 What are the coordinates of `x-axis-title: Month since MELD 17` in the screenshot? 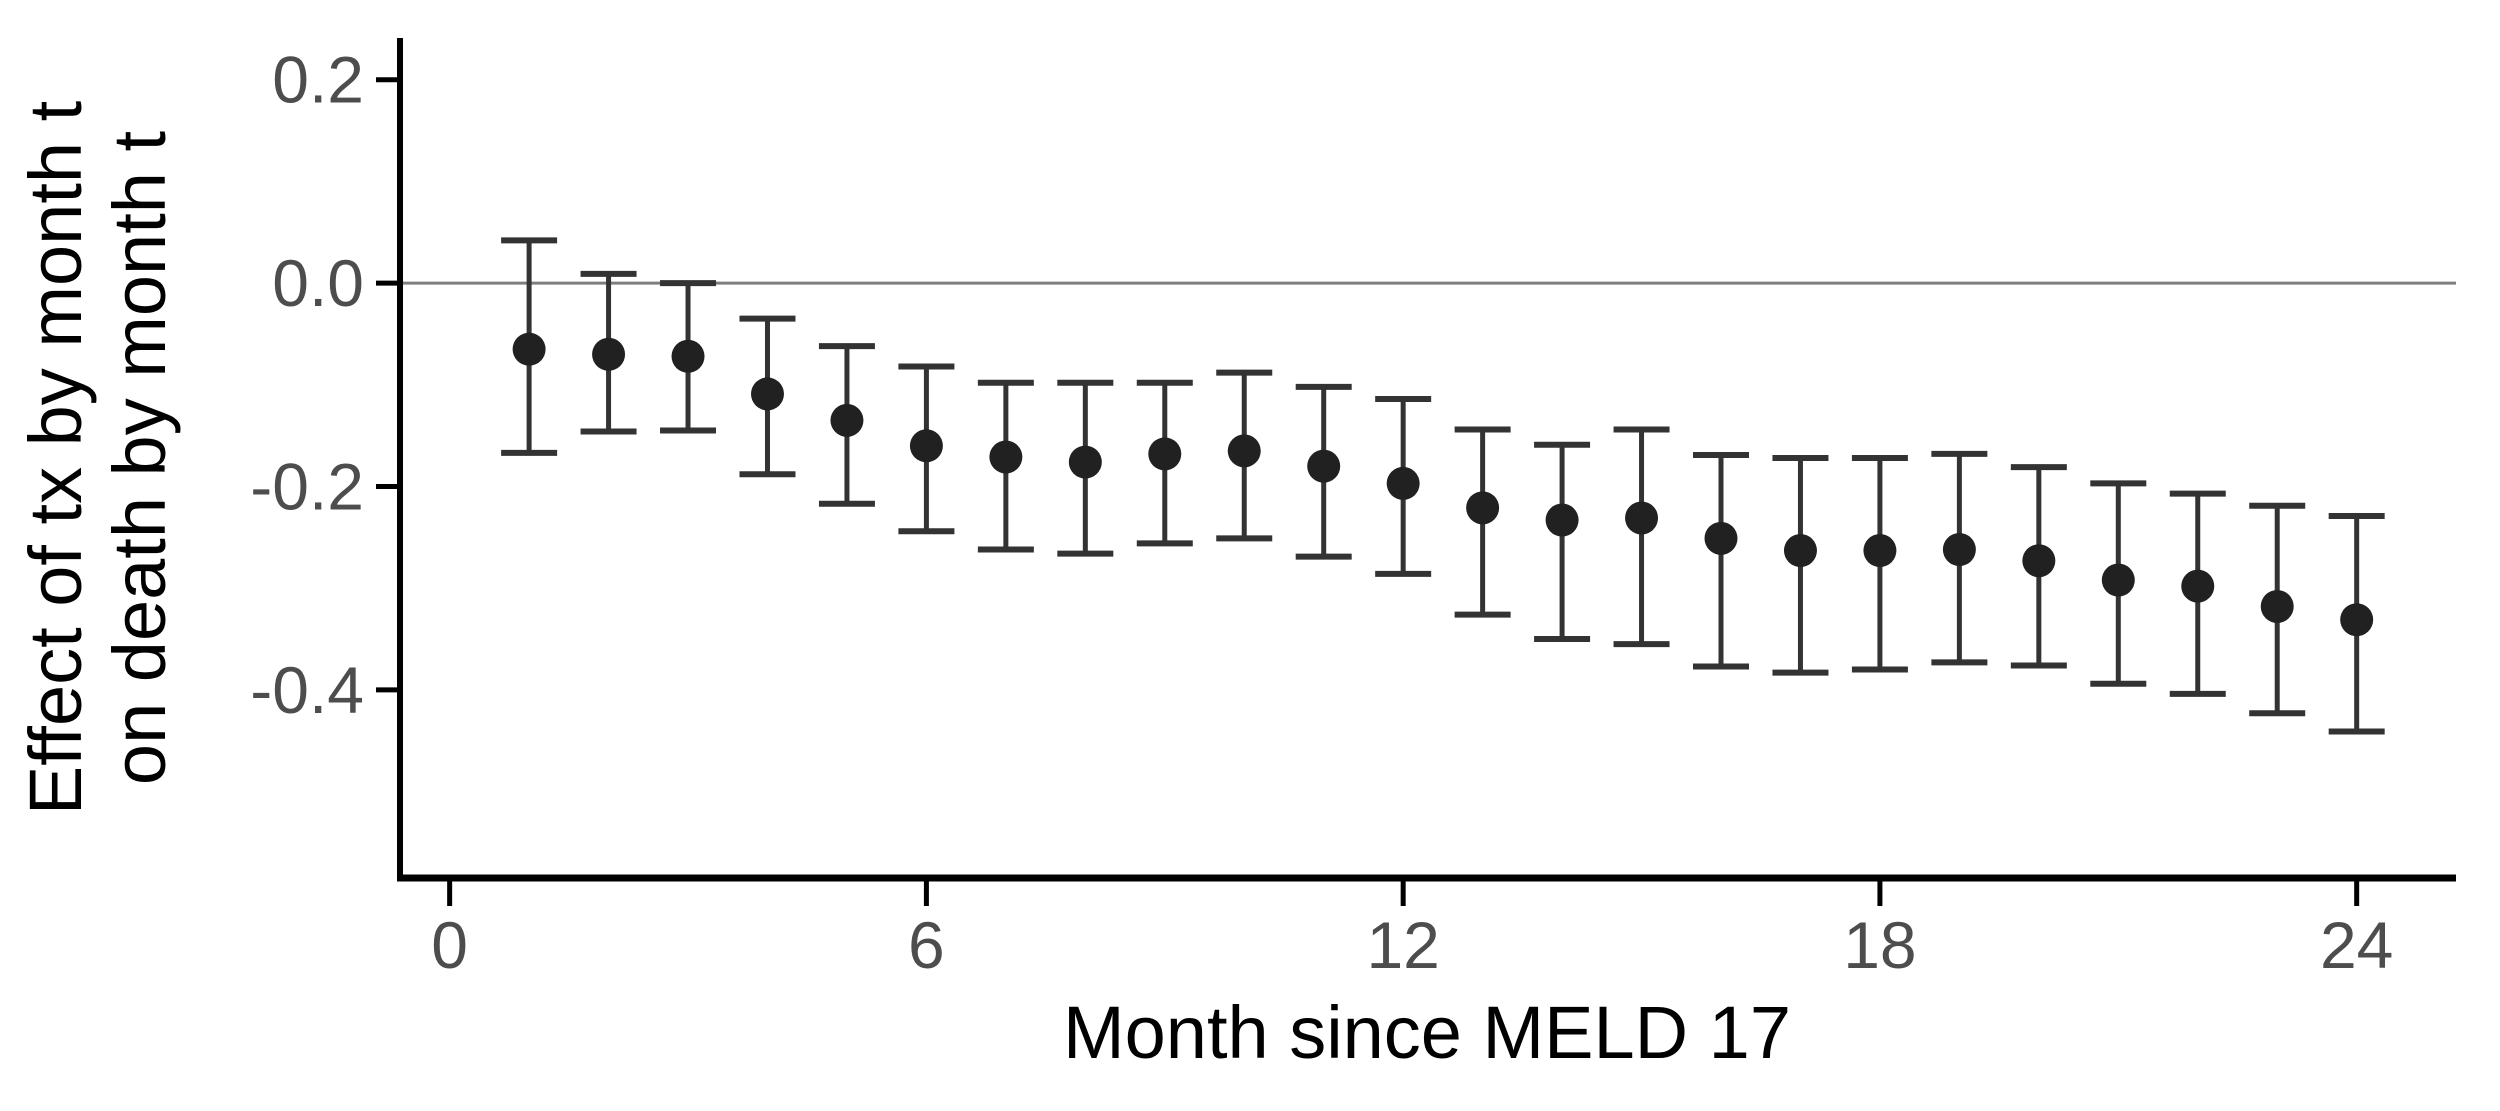 It's located at (1426, 1032).